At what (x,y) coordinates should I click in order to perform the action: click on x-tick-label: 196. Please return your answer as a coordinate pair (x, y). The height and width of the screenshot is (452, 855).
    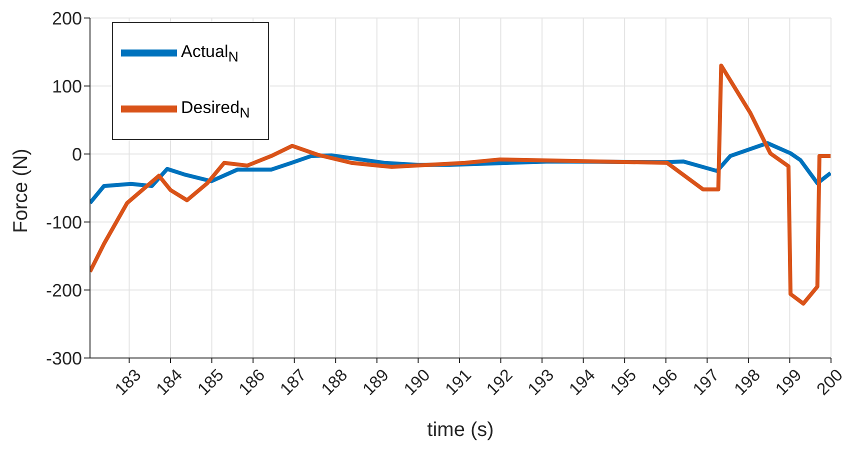
    Looking at the image, I should click on (665, 382).